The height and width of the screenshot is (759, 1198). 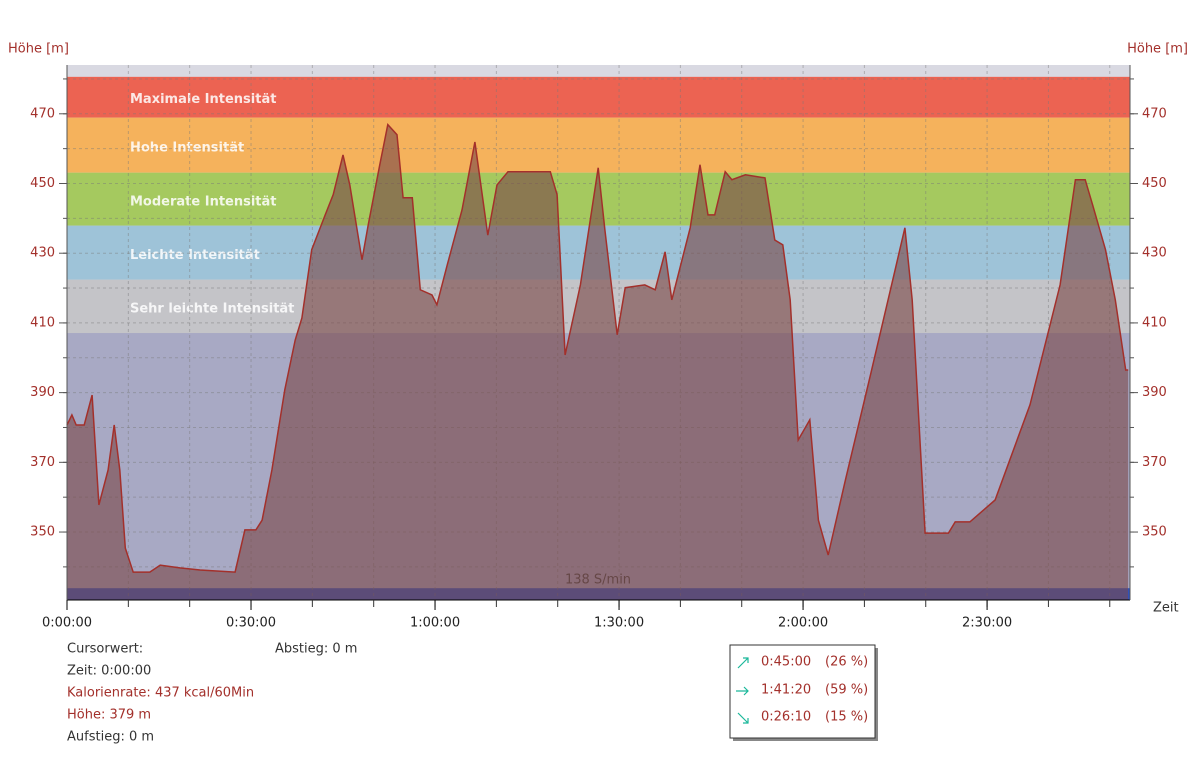 What do you see at coordinates (987, 623) in the screenshot?
I see `x-tick-label: 2:30:00` at bounding box center [987, 623].